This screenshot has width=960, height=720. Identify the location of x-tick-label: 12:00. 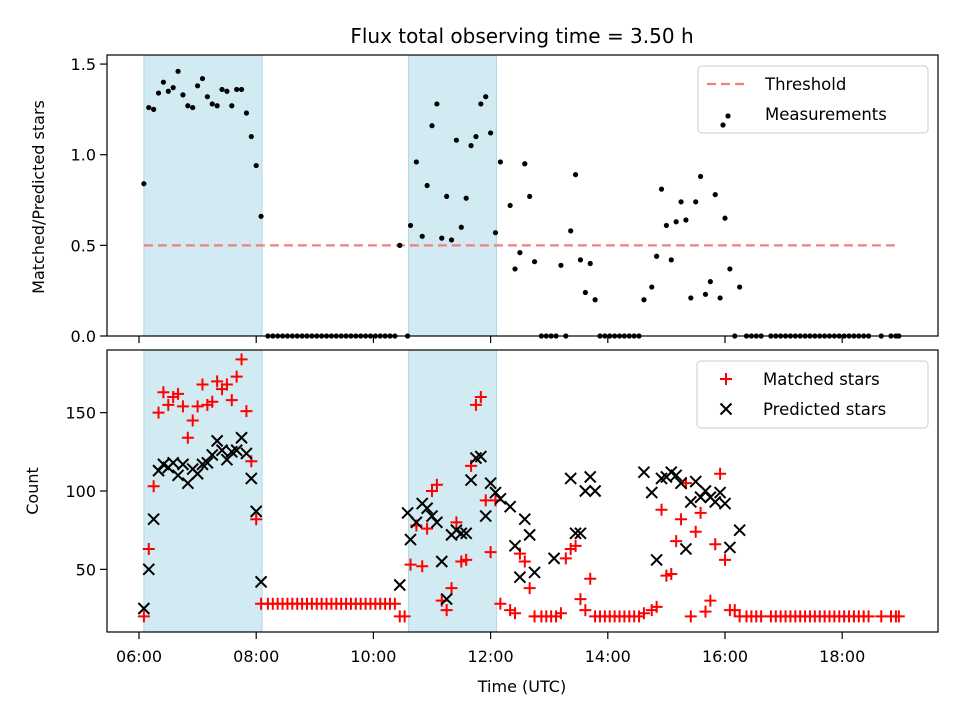
(491, 656).